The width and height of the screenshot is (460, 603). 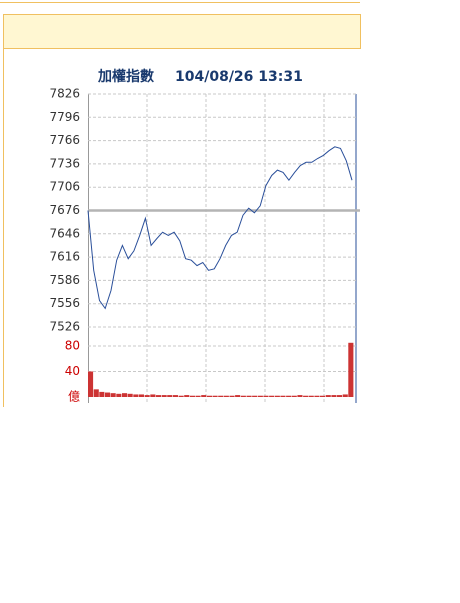 I want to click on y-tick-label: 7556, so click(x=64, y=303).